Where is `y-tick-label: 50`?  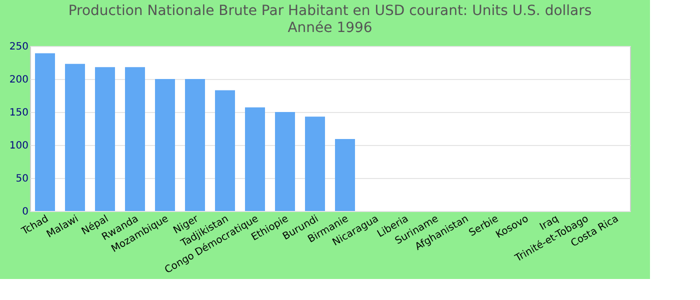 y-tick-label: 50 is located at coordinates (22, 179).